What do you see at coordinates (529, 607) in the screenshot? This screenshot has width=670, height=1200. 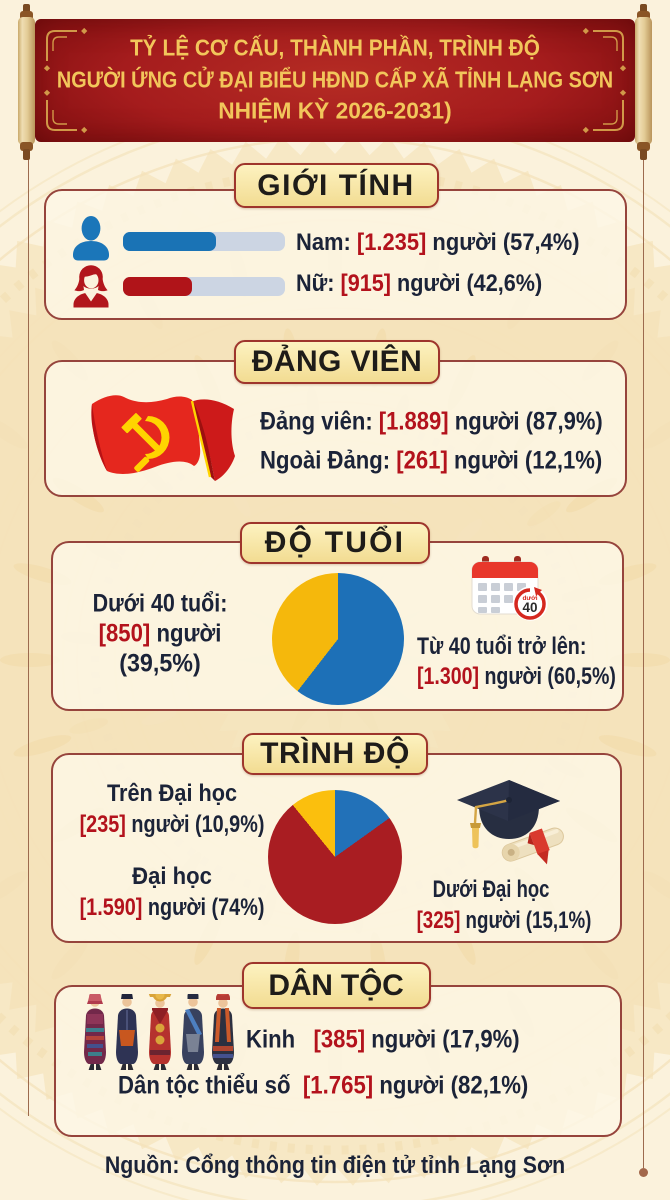 I see `svg-text: 40` at bounding box center [529, 607].